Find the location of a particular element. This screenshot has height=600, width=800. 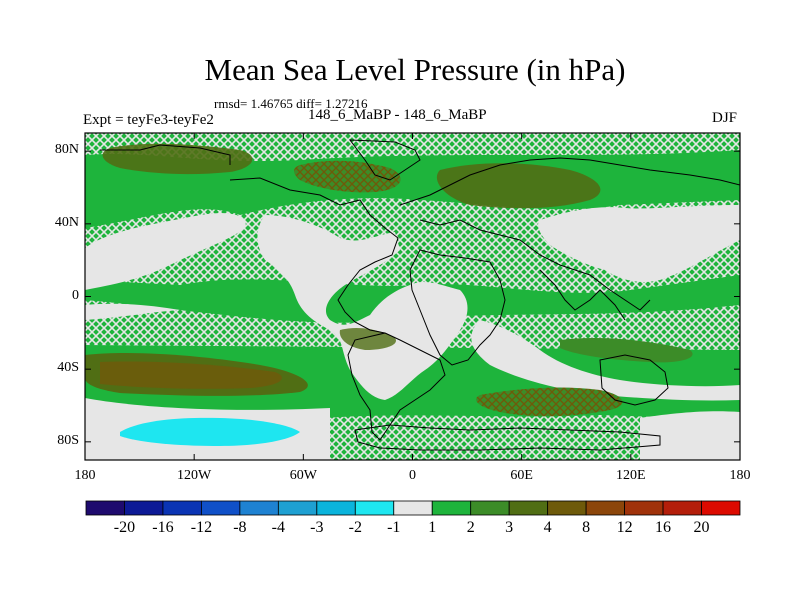

x-tick-label: 120W is located at coordinates (194, 475).